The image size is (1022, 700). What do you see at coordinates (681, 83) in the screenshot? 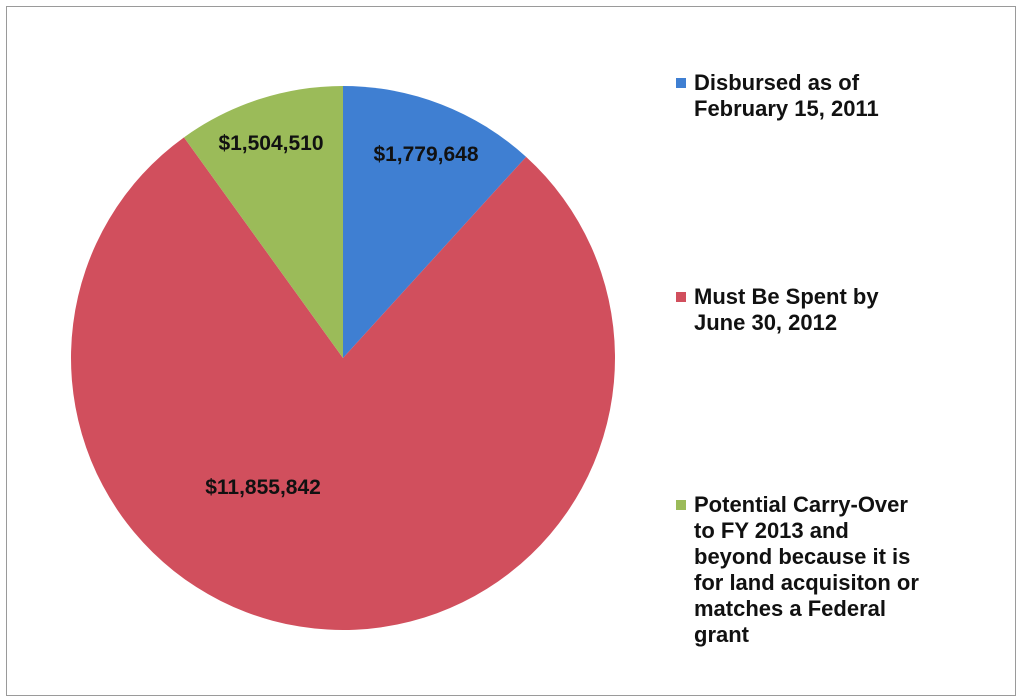
I see `legend-swatch-disbursed` at bounding box center [681, 83].